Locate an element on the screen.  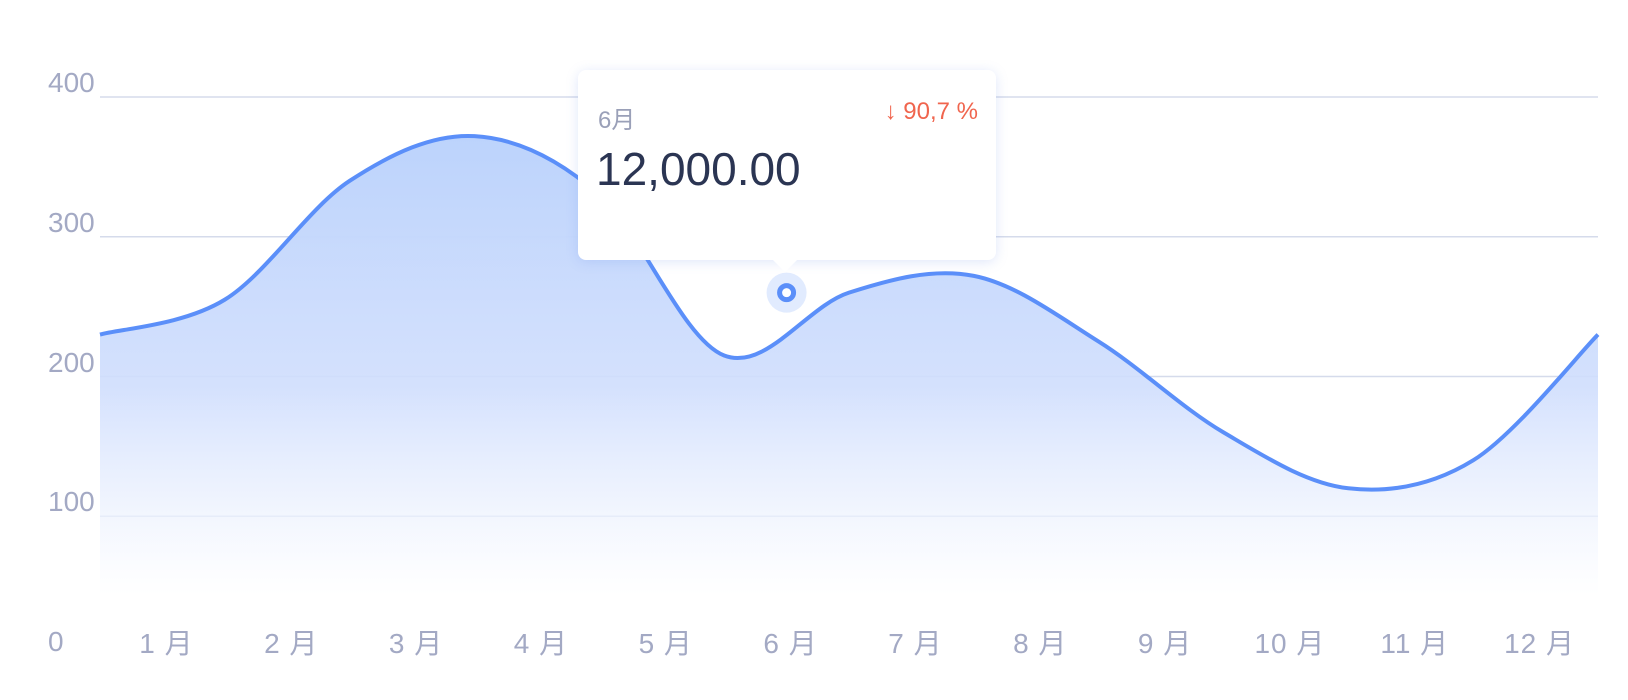
tooltip: 6月 ↓ 90,7 % 12,000.00 is located at coordinates (787, 171).